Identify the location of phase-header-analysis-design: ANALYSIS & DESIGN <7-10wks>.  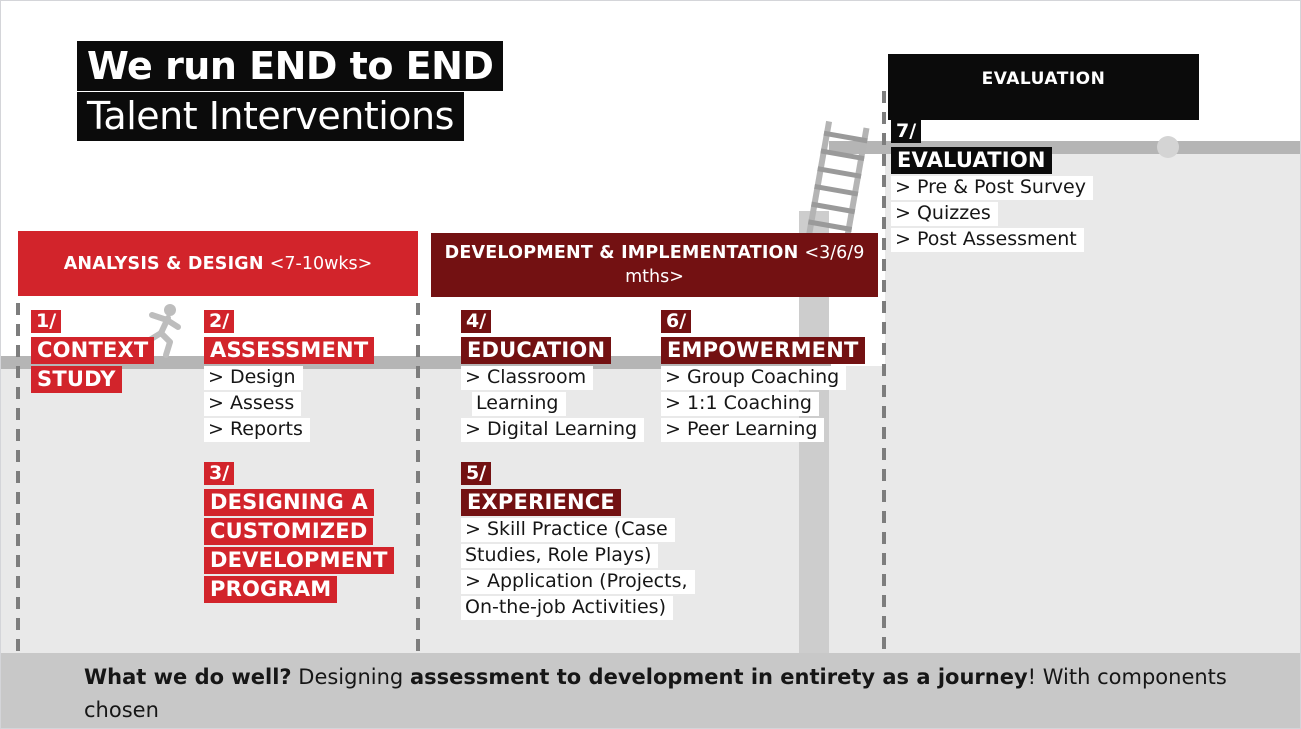
(218, 263).